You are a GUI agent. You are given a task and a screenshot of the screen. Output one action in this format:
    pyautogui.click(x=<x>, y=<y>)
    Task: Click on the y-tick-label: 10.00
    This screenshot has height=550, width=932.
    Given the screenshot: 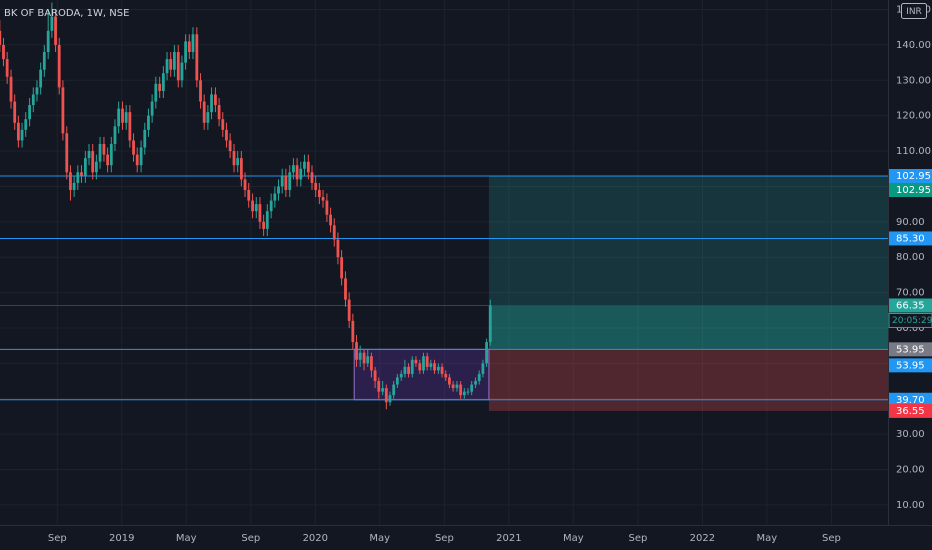 What is the action you would take?
    pyautogui.click(x=910, y=505)
    